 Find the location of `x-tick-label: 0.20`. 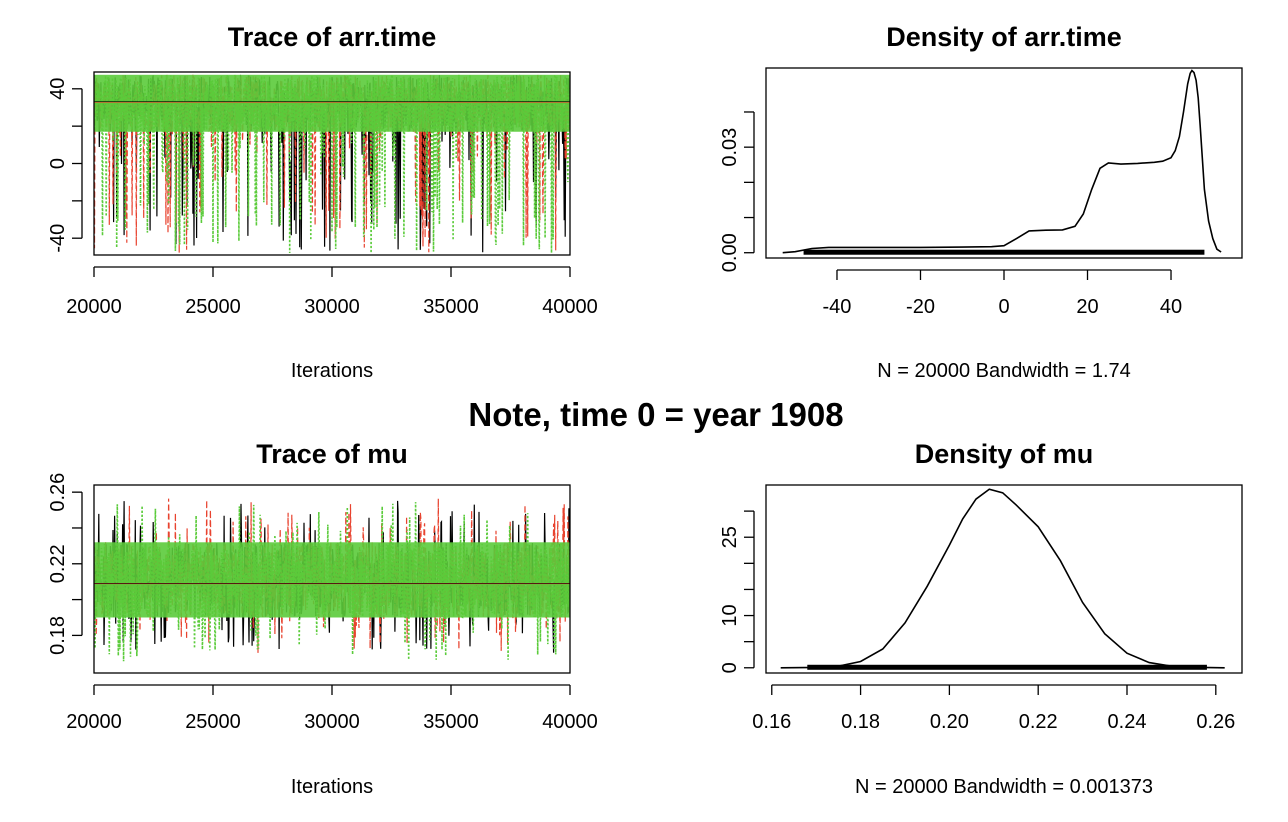

x-tick-label: 0.20 is located at coordinates (949, 722).